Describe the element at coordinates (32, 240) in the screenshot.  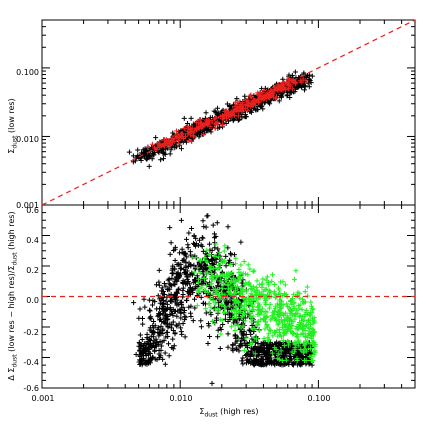
I see `bottom-y-tick-label: 0.4` at that location.